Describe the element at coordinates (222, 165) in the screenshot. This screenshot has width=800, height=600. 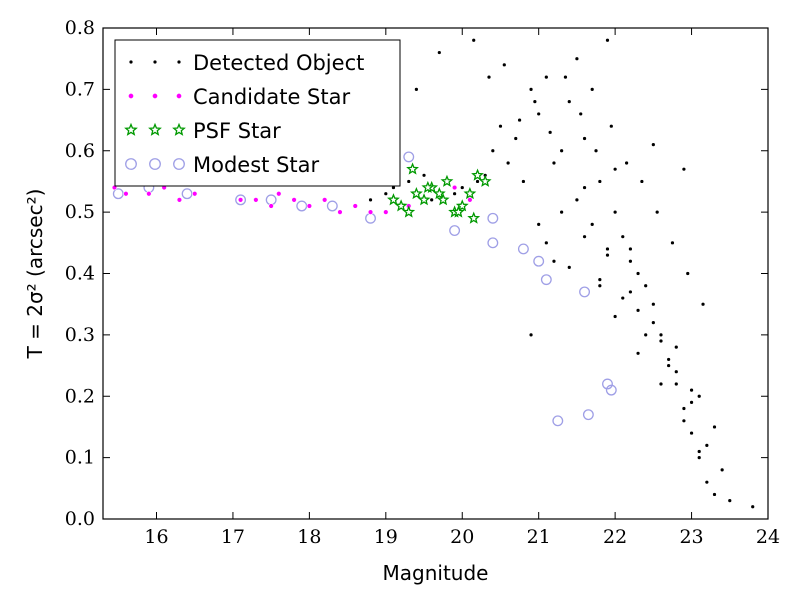
I see `legend-entry: Modest Star` at that location.